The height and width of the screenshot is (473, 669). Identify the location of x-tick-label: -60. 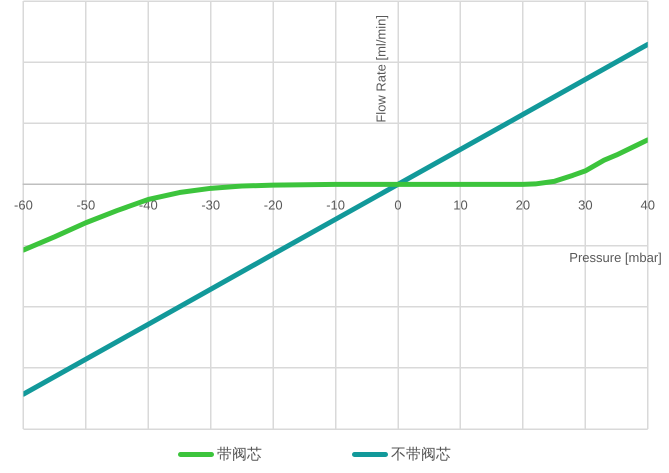
(23, 205).